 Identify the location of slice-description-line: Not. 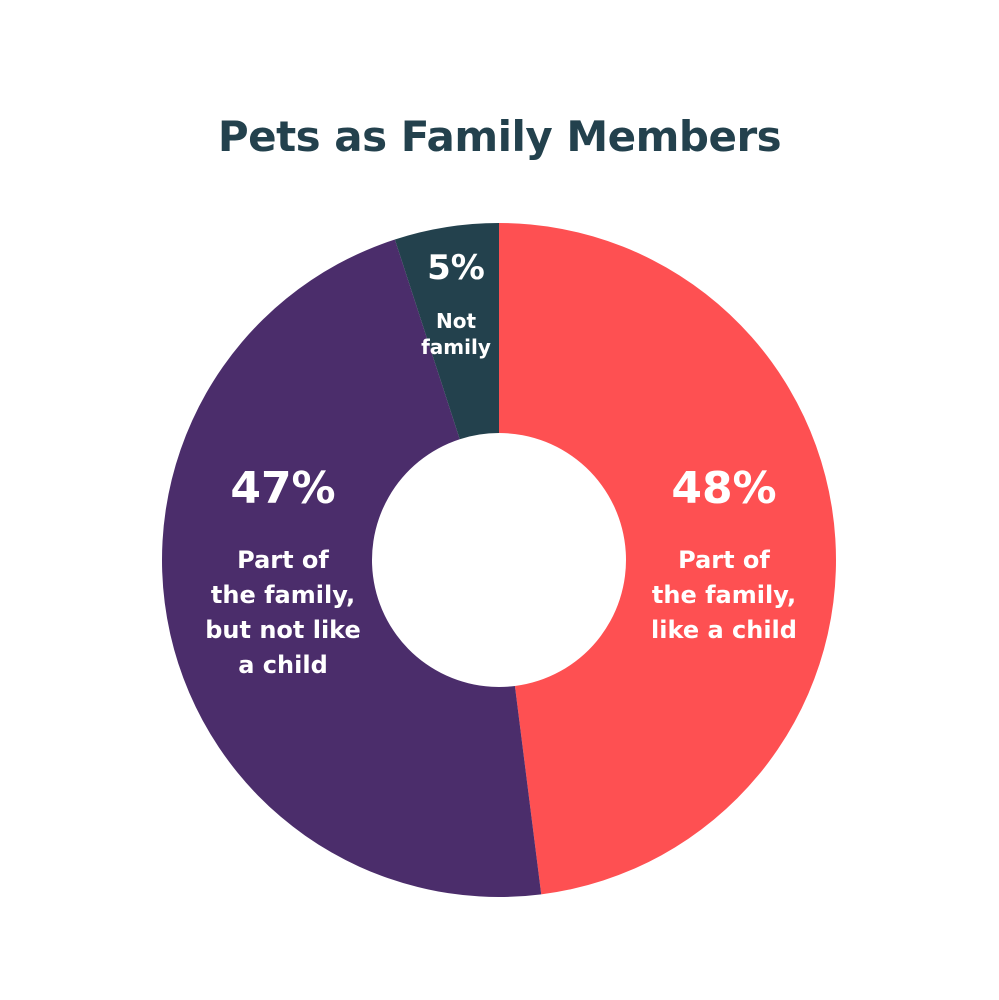
(456, 321).